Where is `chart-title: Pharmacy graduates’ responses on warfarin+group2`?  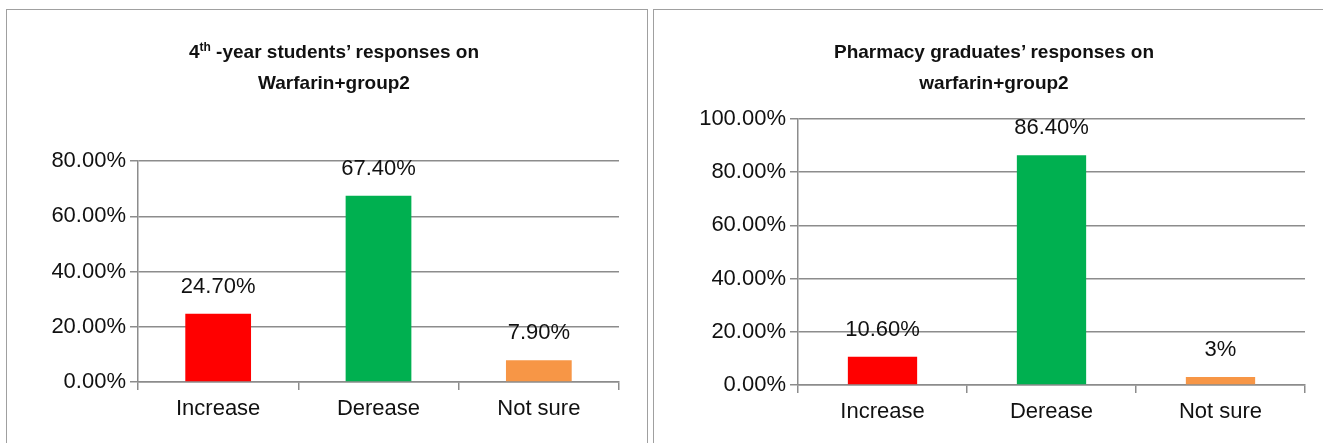
chart-title: Pharmacy graduates’ responses on warfarin+group2 is located at coordinates (994, 67).